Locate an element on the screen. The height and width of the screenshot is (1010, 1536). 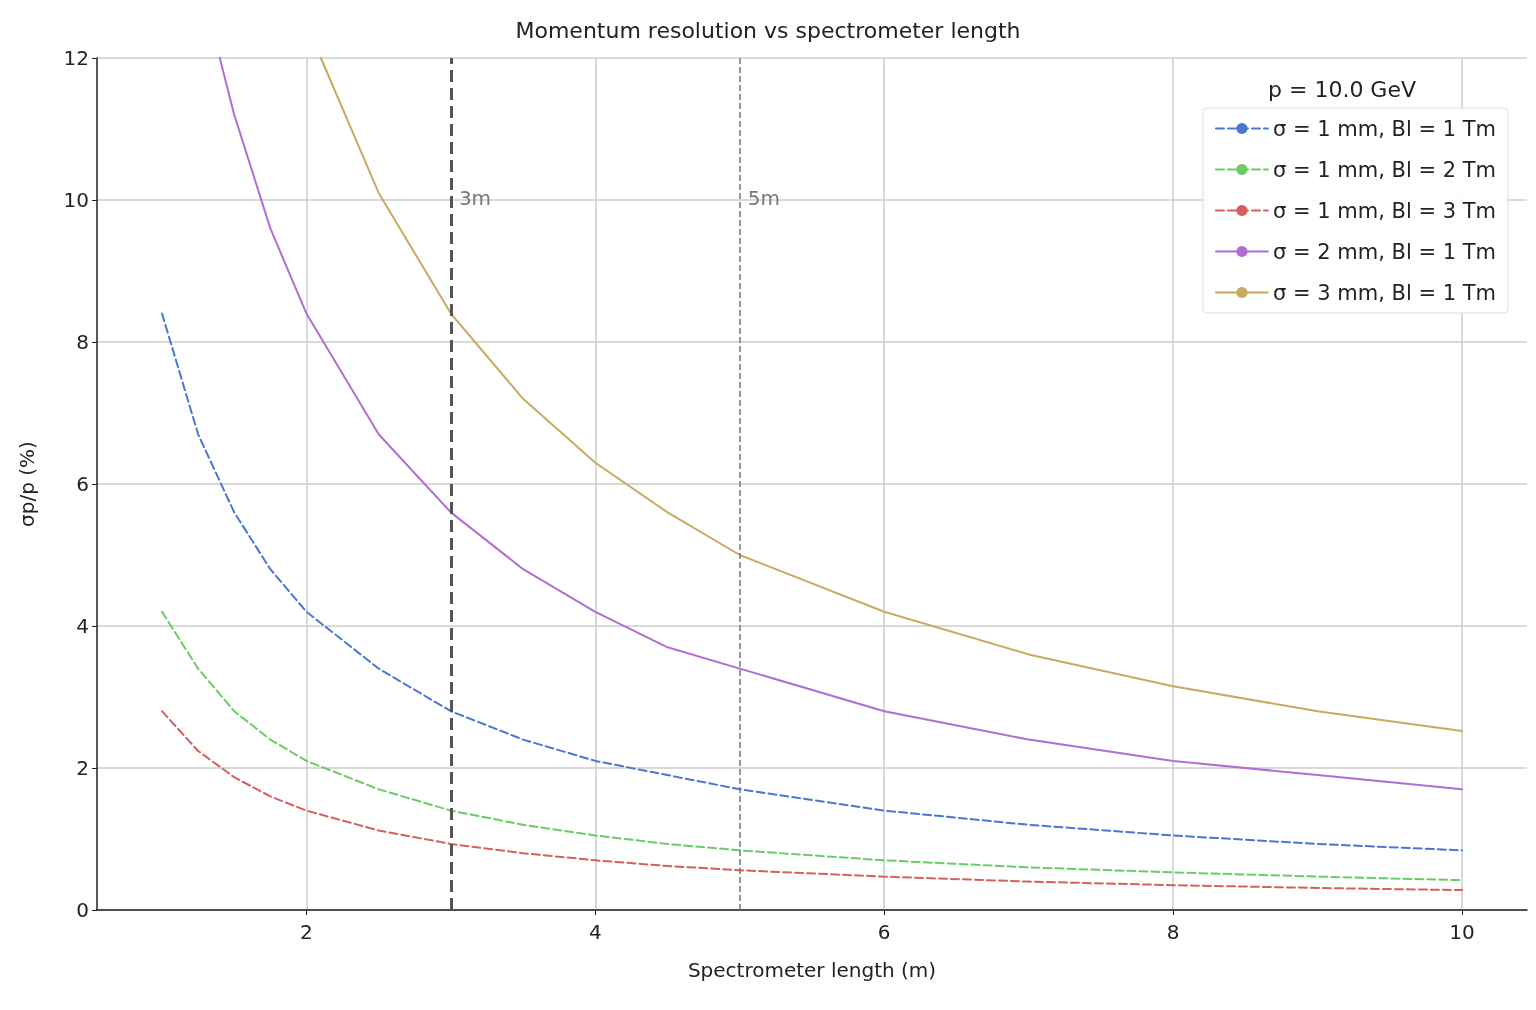
legend-label: σ = 1 mm, Bl = 1 Tm is located at coordinates (1384, 128).